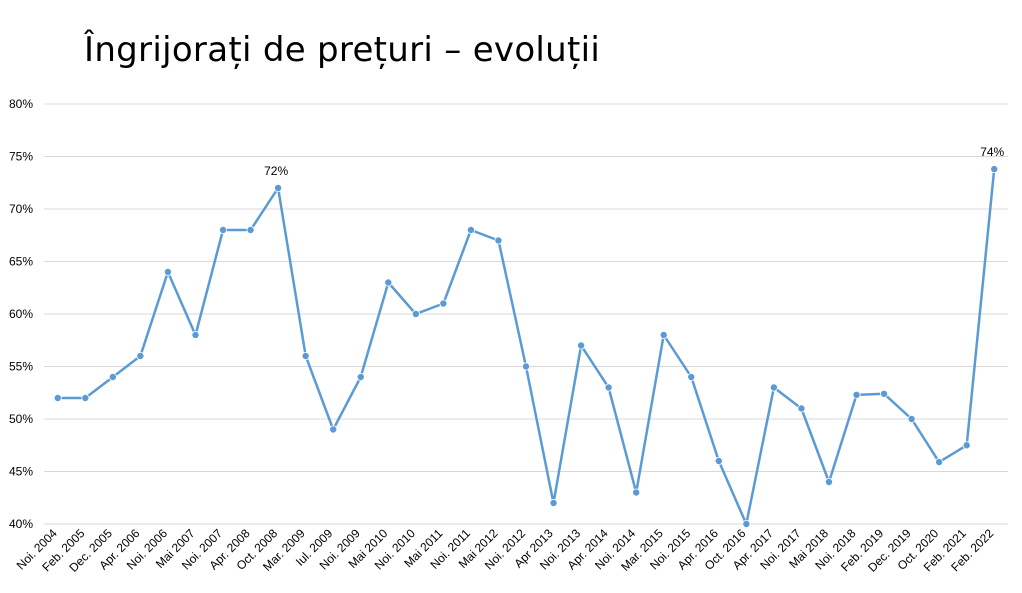  What do you see at coordinates (21, 209) in the screenshot?
I see `y-tick-label: 70%` at bounding box center [21, 209].